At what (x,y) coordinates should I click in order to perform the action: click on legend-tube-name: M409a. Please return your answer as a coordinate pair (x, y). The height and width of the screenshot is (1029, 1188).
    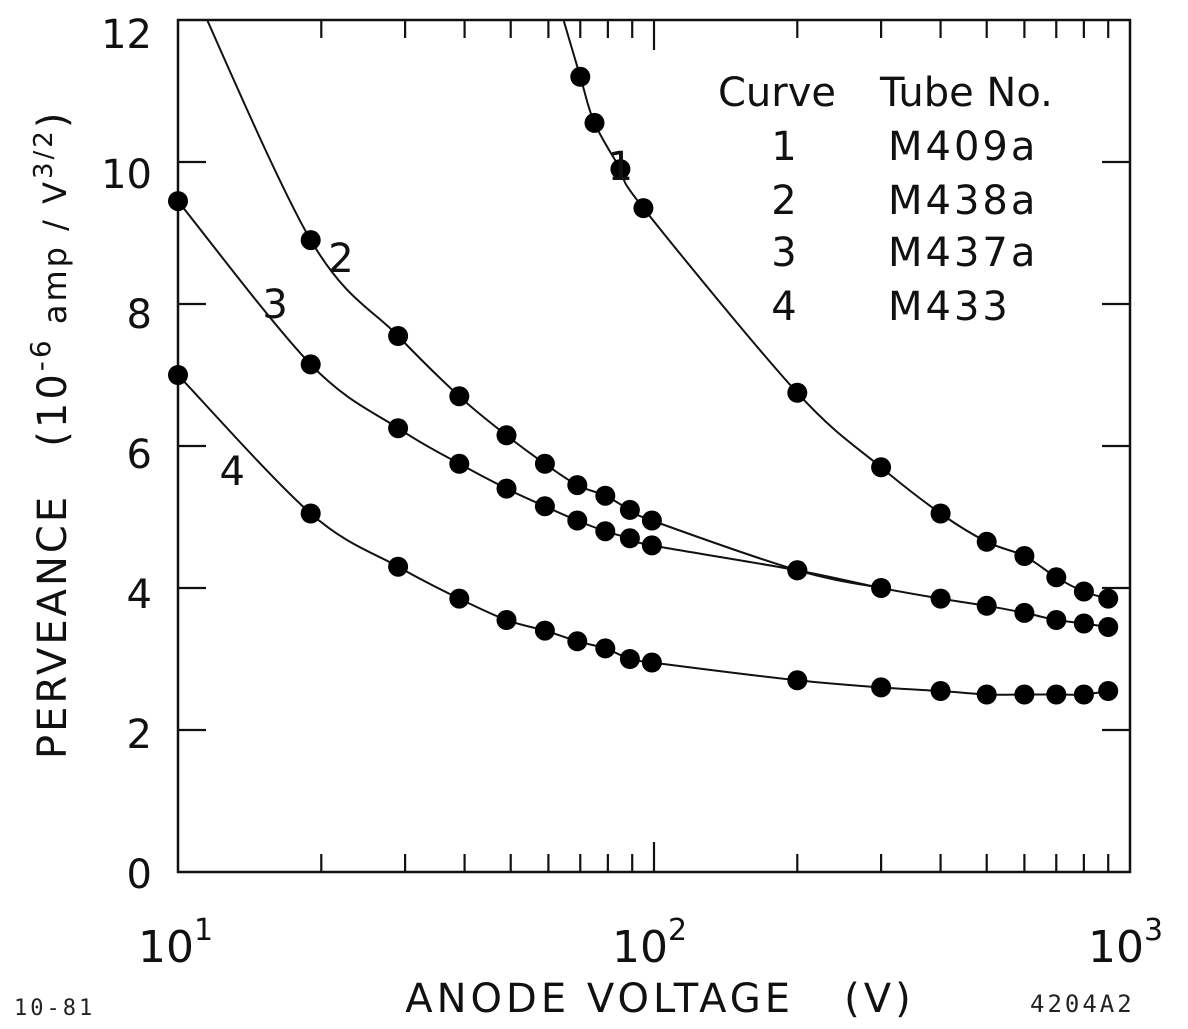
    Looking at the image, I should click on (963, 147).